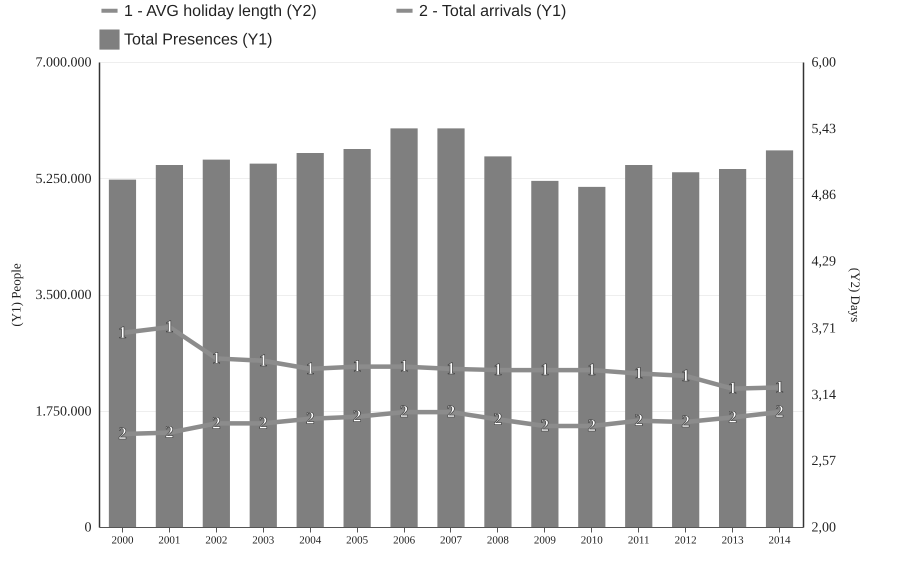 This screenshot has width=912, height=567. Describe the element at coordinates (64, 179) in the screenshot. I see `y-tick-label: 5.250.000` at that location.